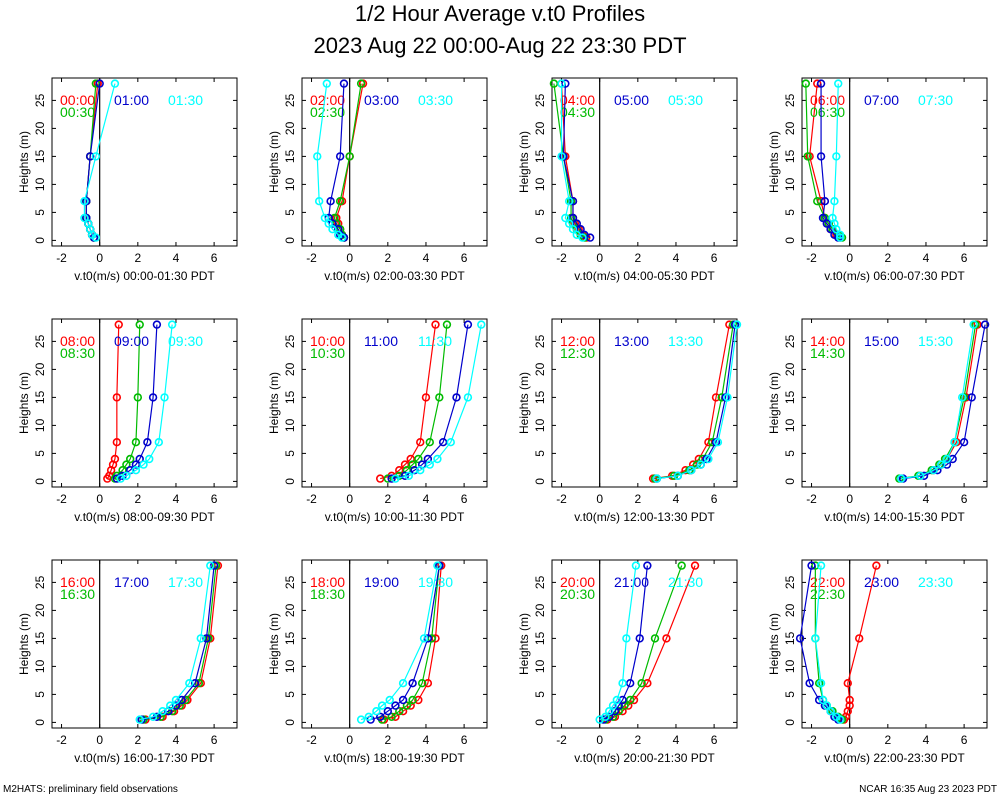  I want to click on x-axis-label: v.t0(m/s) 12:00-13:30 PDT, so click(644, 517).